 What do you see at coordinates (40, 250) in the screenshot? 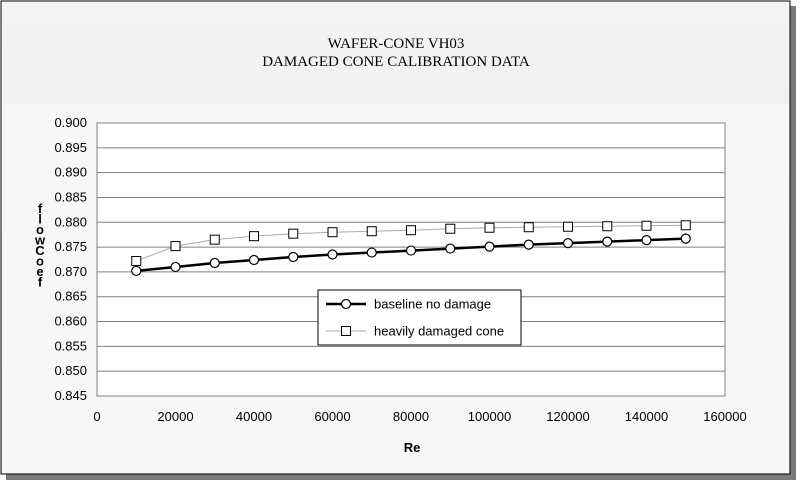
I see `y-axis-title-char: C` at bounding box center [40, 250].